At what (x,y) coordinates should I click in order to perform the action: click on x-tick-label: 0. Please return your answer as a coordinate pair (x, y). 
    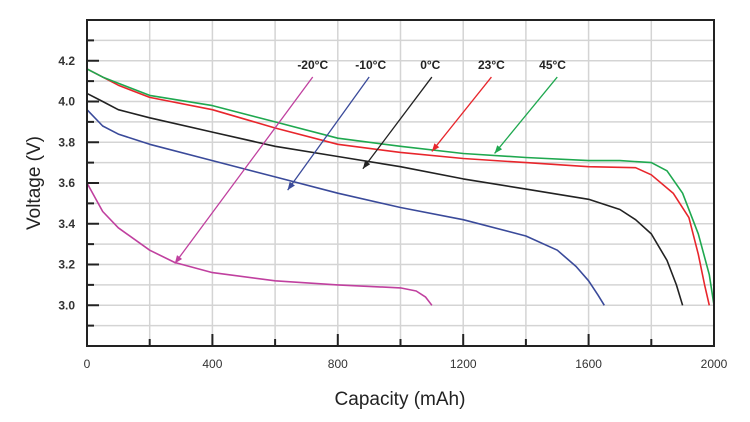
    Looking at the image, I should click on (87, 364).